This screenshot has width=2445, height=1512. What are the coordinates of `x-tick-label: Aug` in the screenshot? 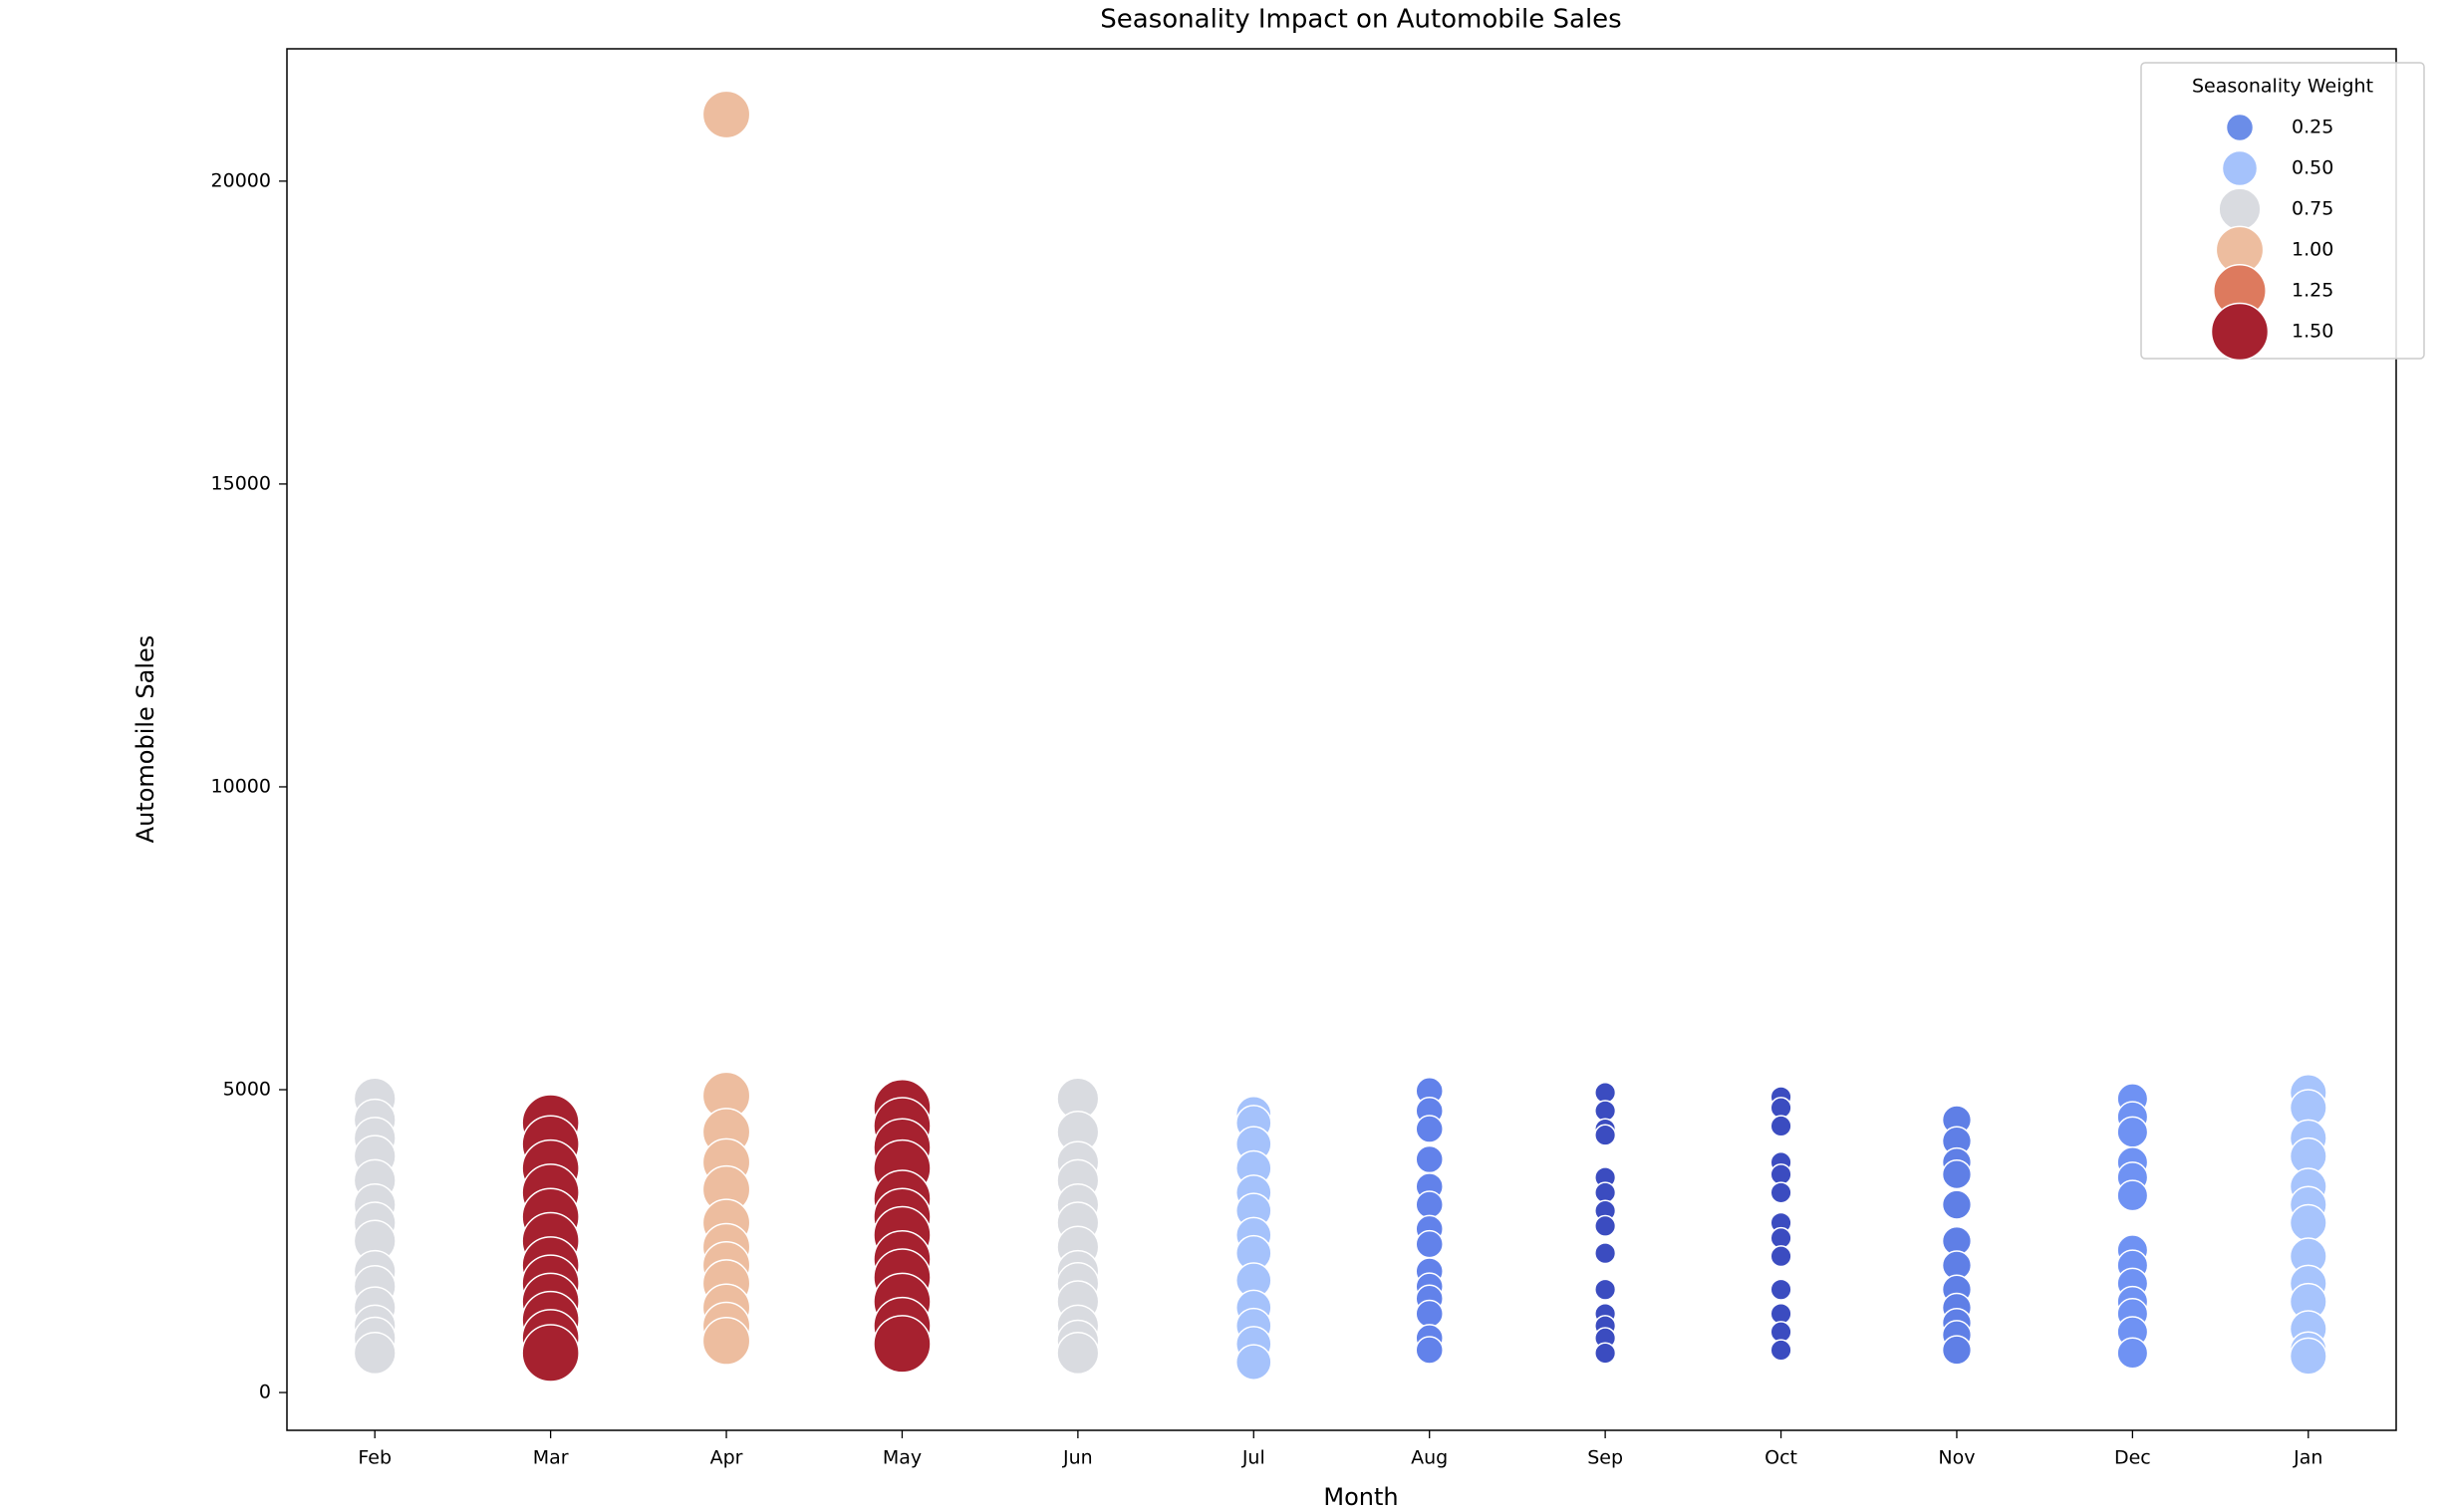 It's located at (1429, 1458).